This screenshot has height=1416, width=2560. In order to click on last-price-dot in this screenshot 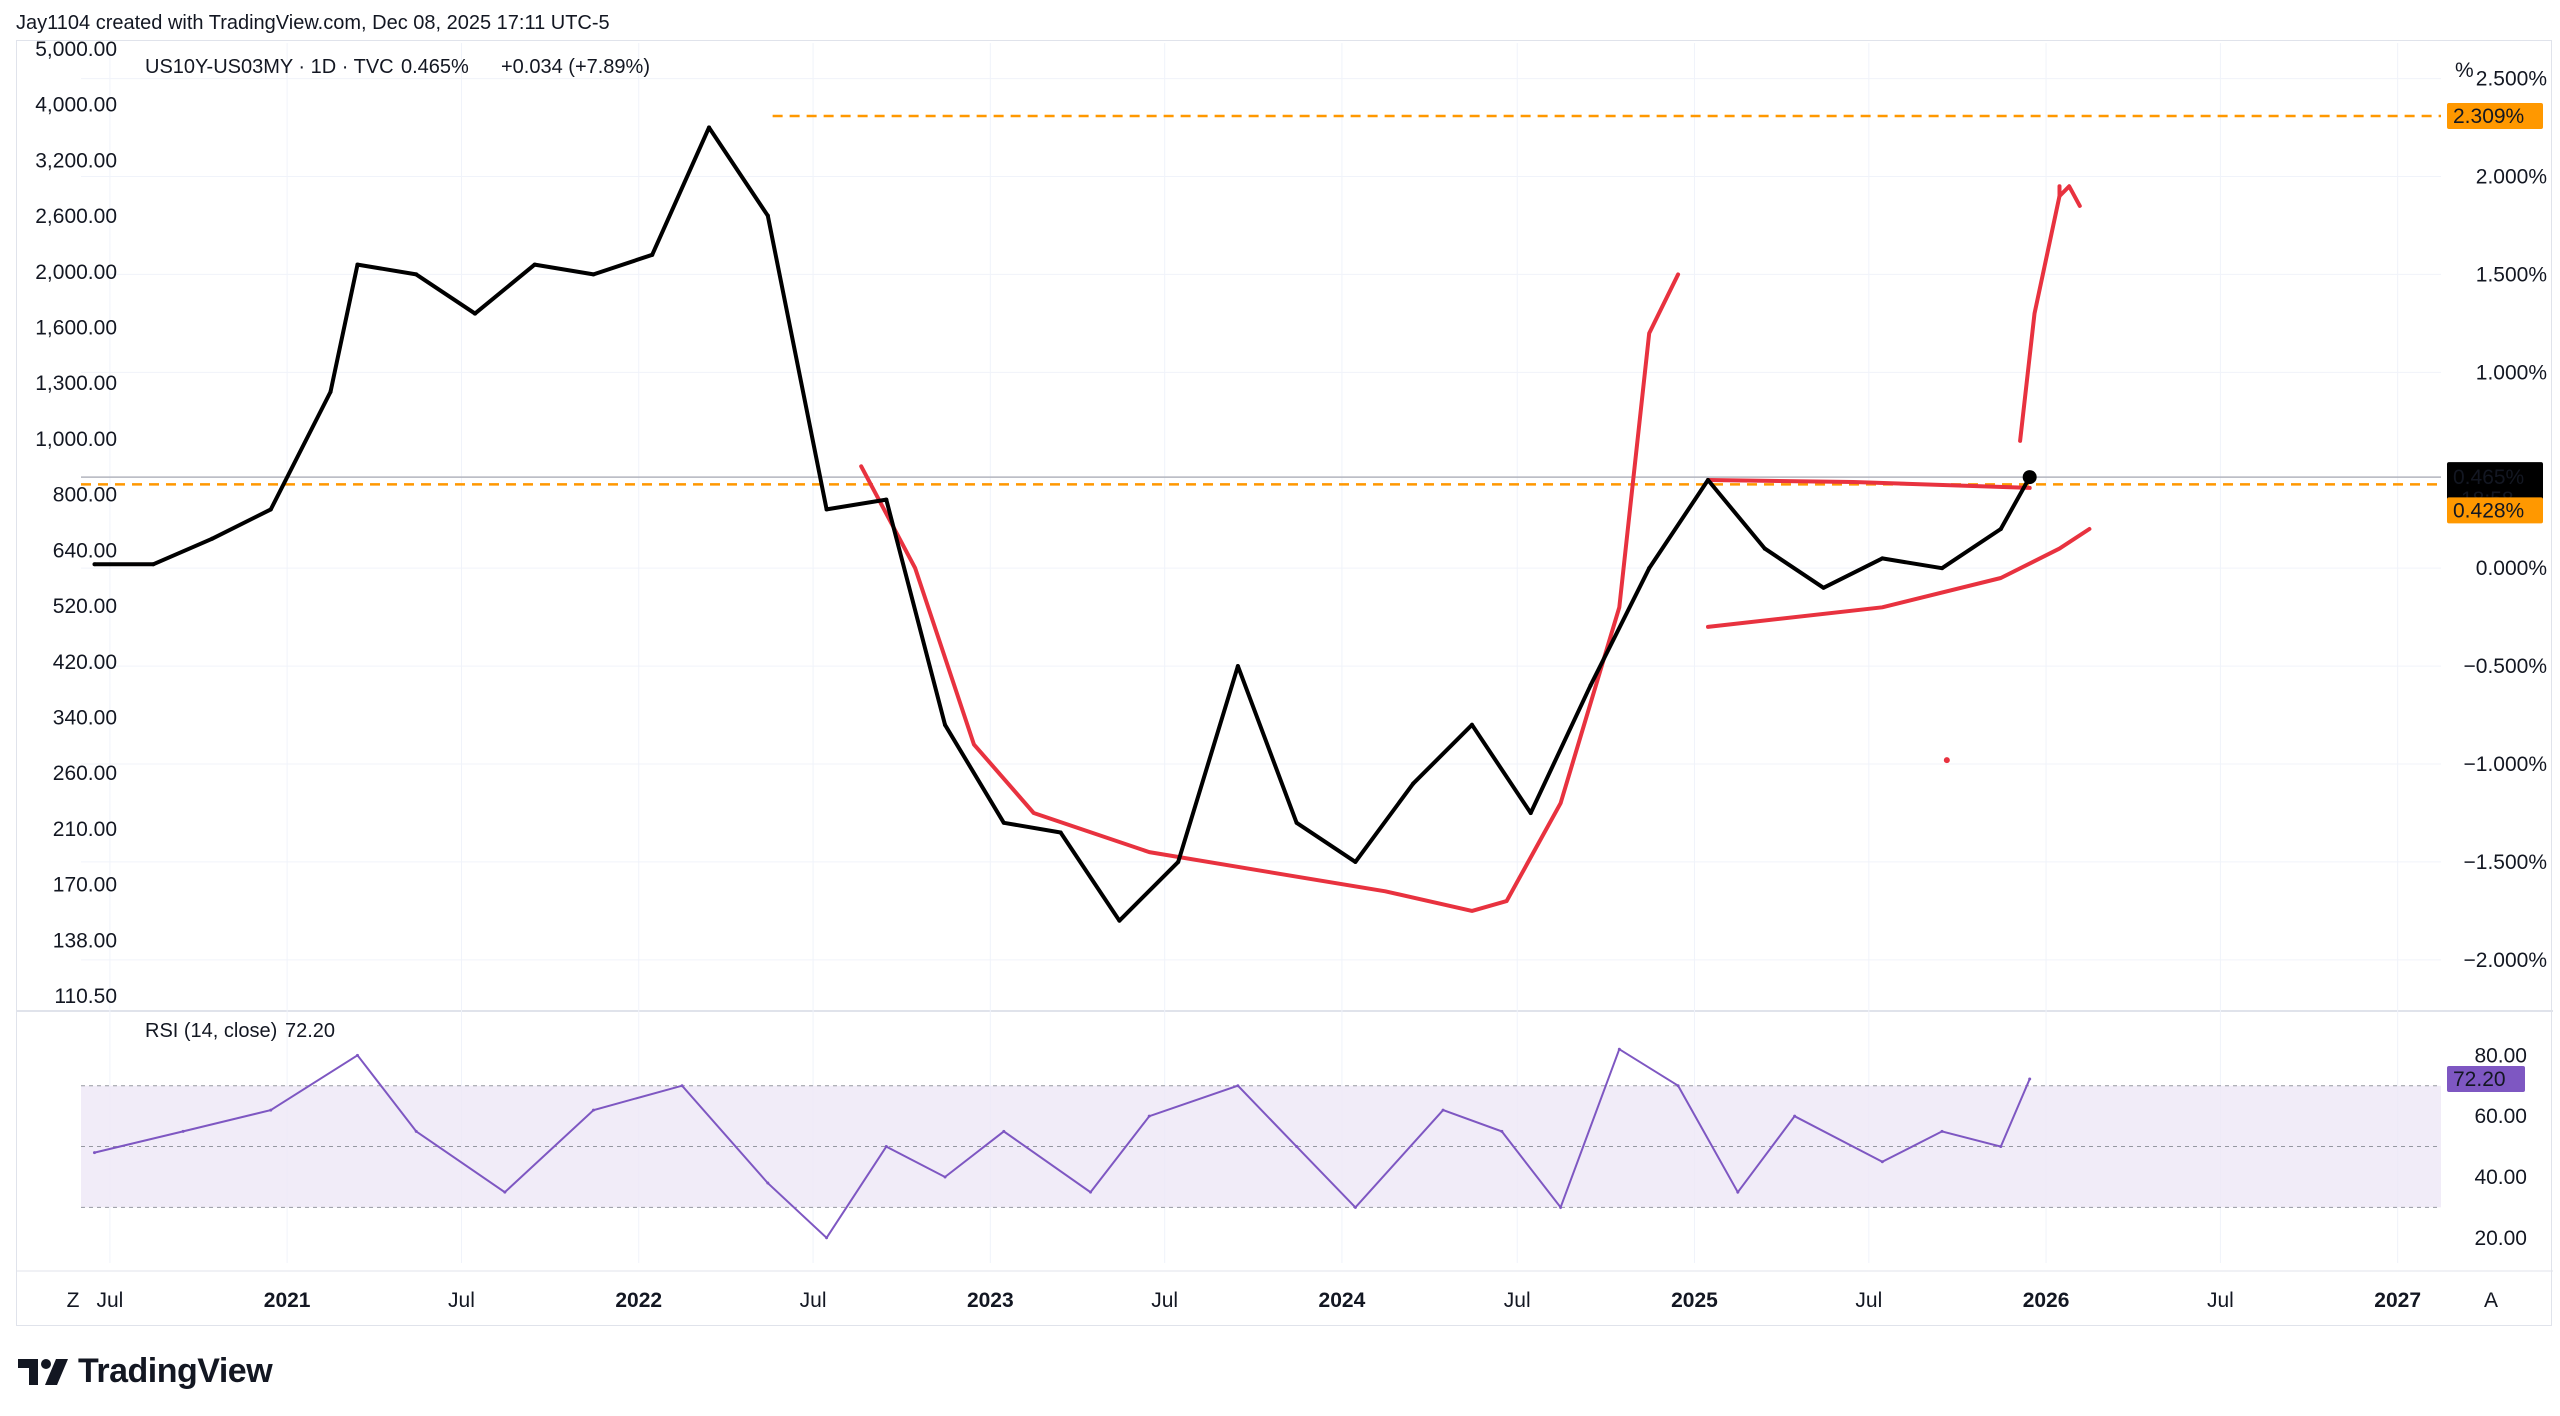, I will do `click(2029, 477)`.